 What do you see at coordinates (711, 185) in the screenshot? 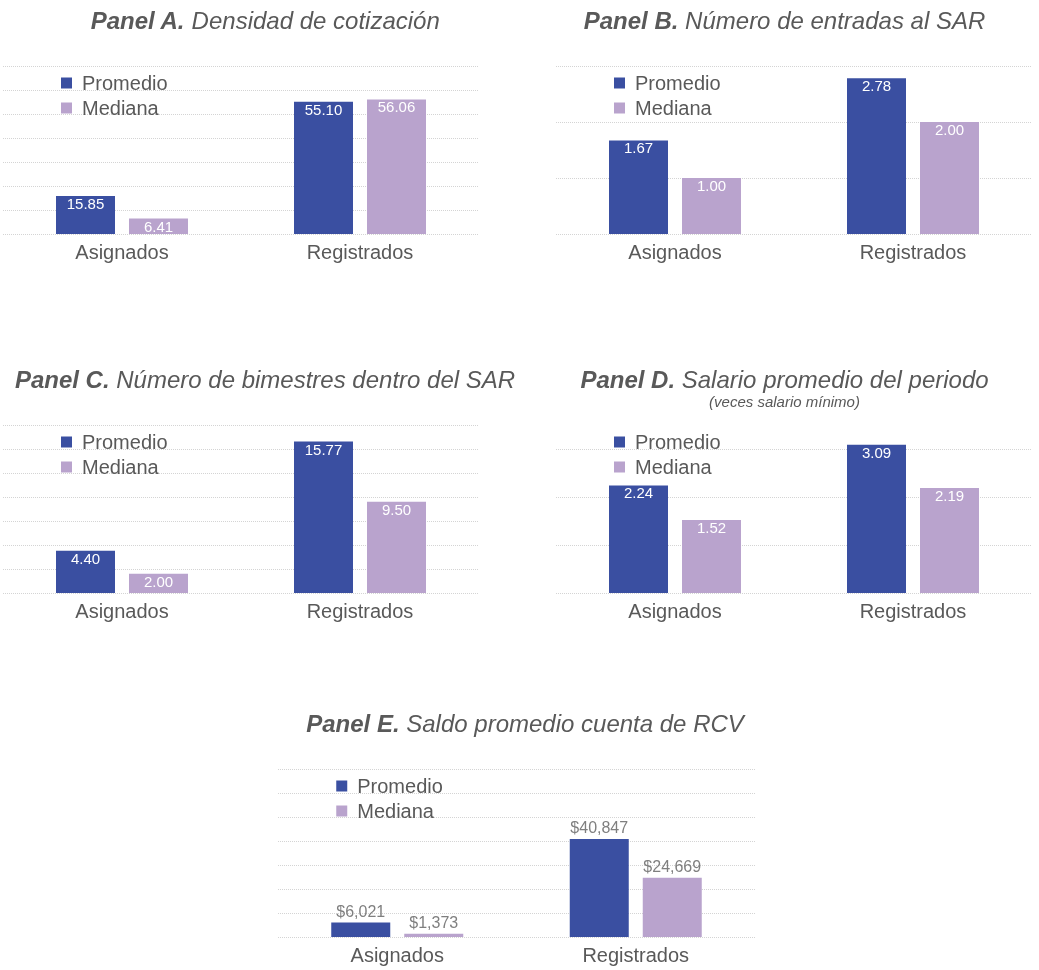
I see `data-label: 1.00` at bounding box center [711, 185].